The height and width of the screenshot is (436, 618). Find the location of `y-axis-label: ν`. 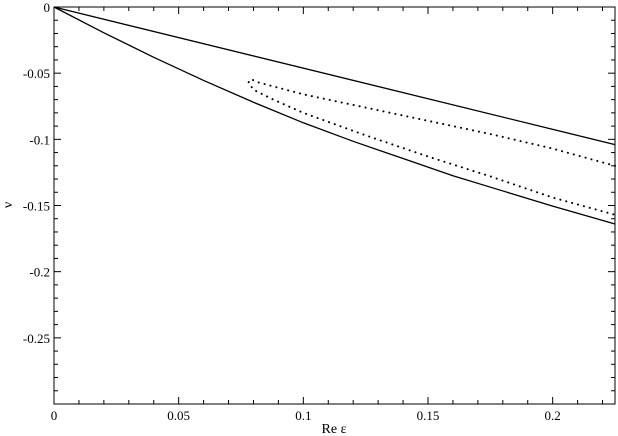

y-axis-label: ν is located at coordinates (8, 205).